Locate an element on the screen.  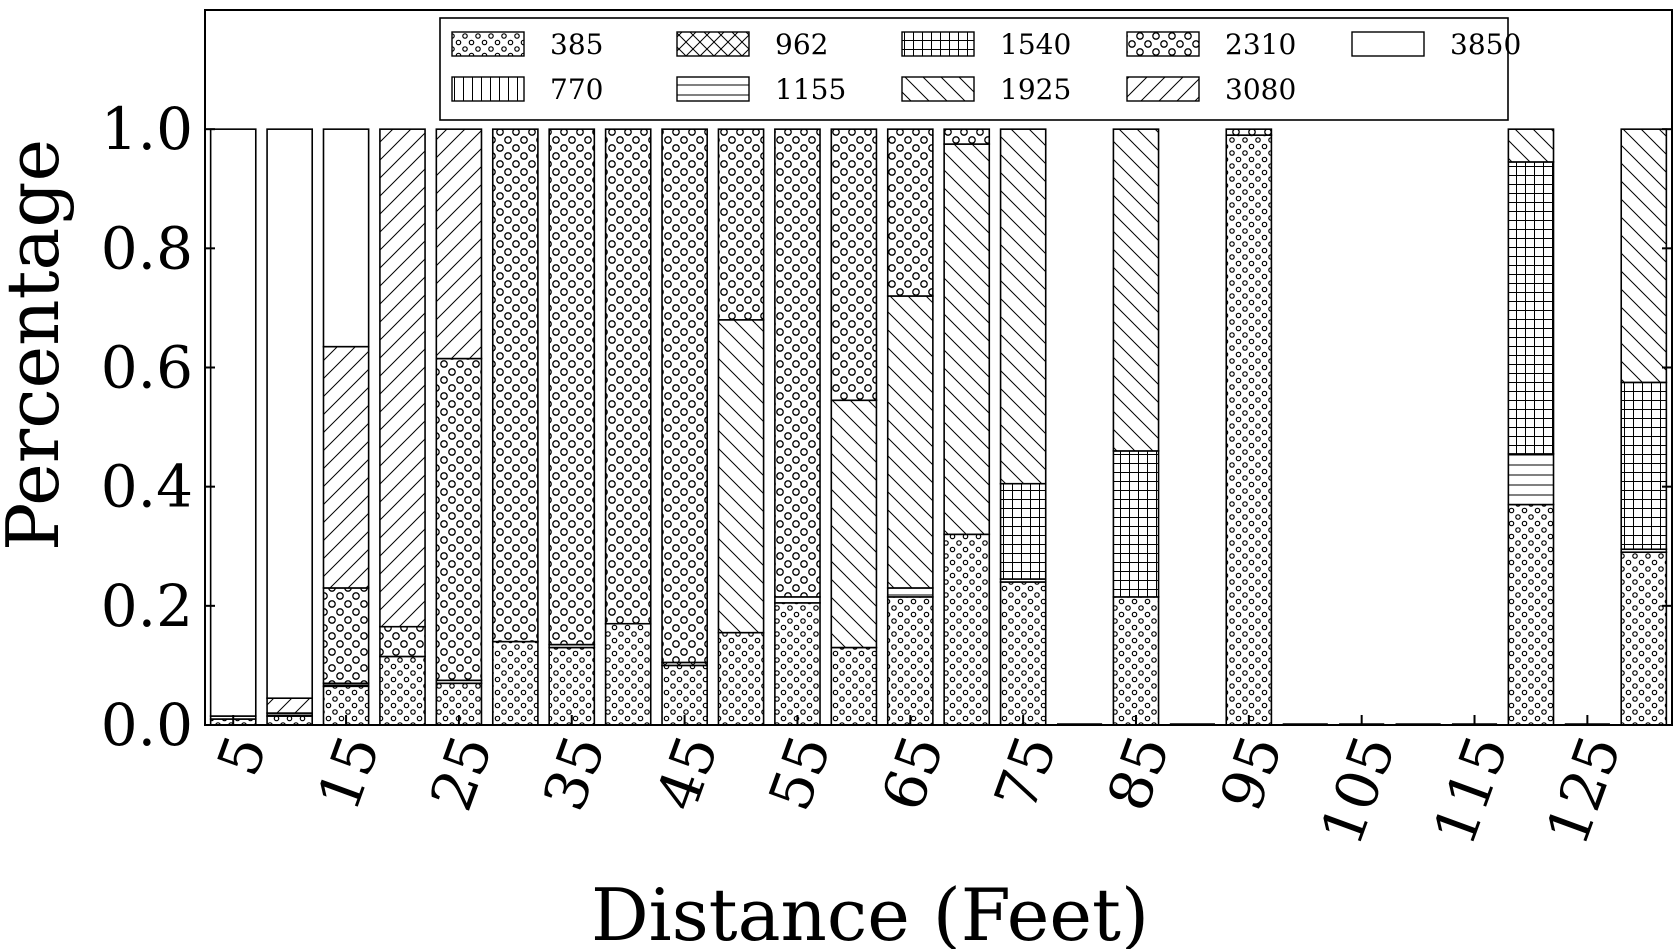
legend: 385 770 962 1155 1540 1925 2310 3080 3850 is located at coordinates (980, 69).